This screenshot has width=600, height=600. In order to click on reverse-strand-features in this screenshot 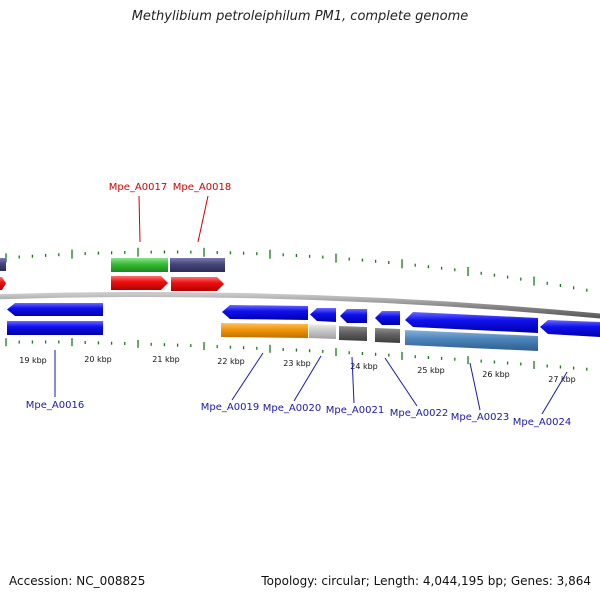, I will do `click(303, 327)`.